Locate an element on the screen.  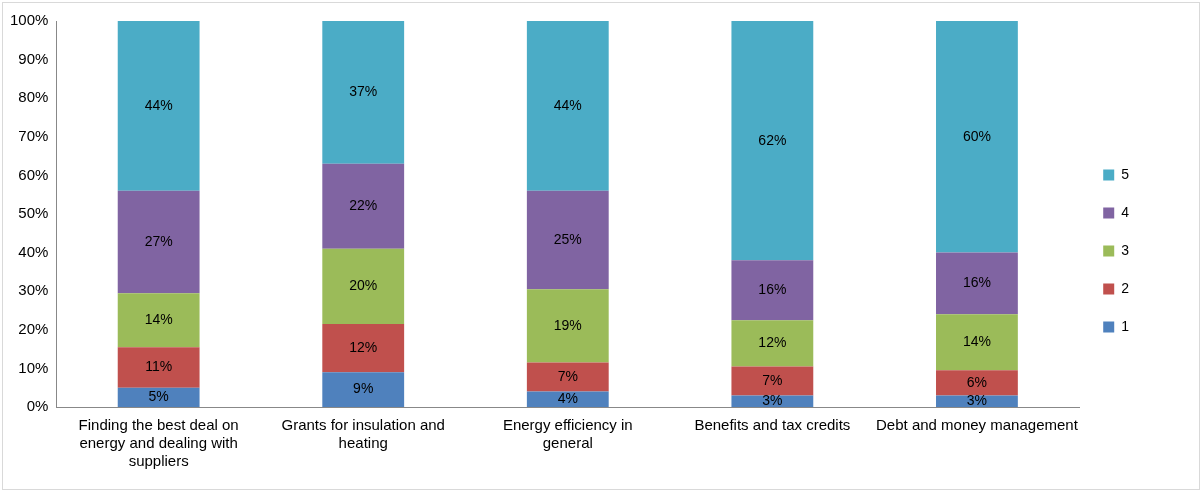
y-tick-label: 40% is located at coordinates (33, 251).